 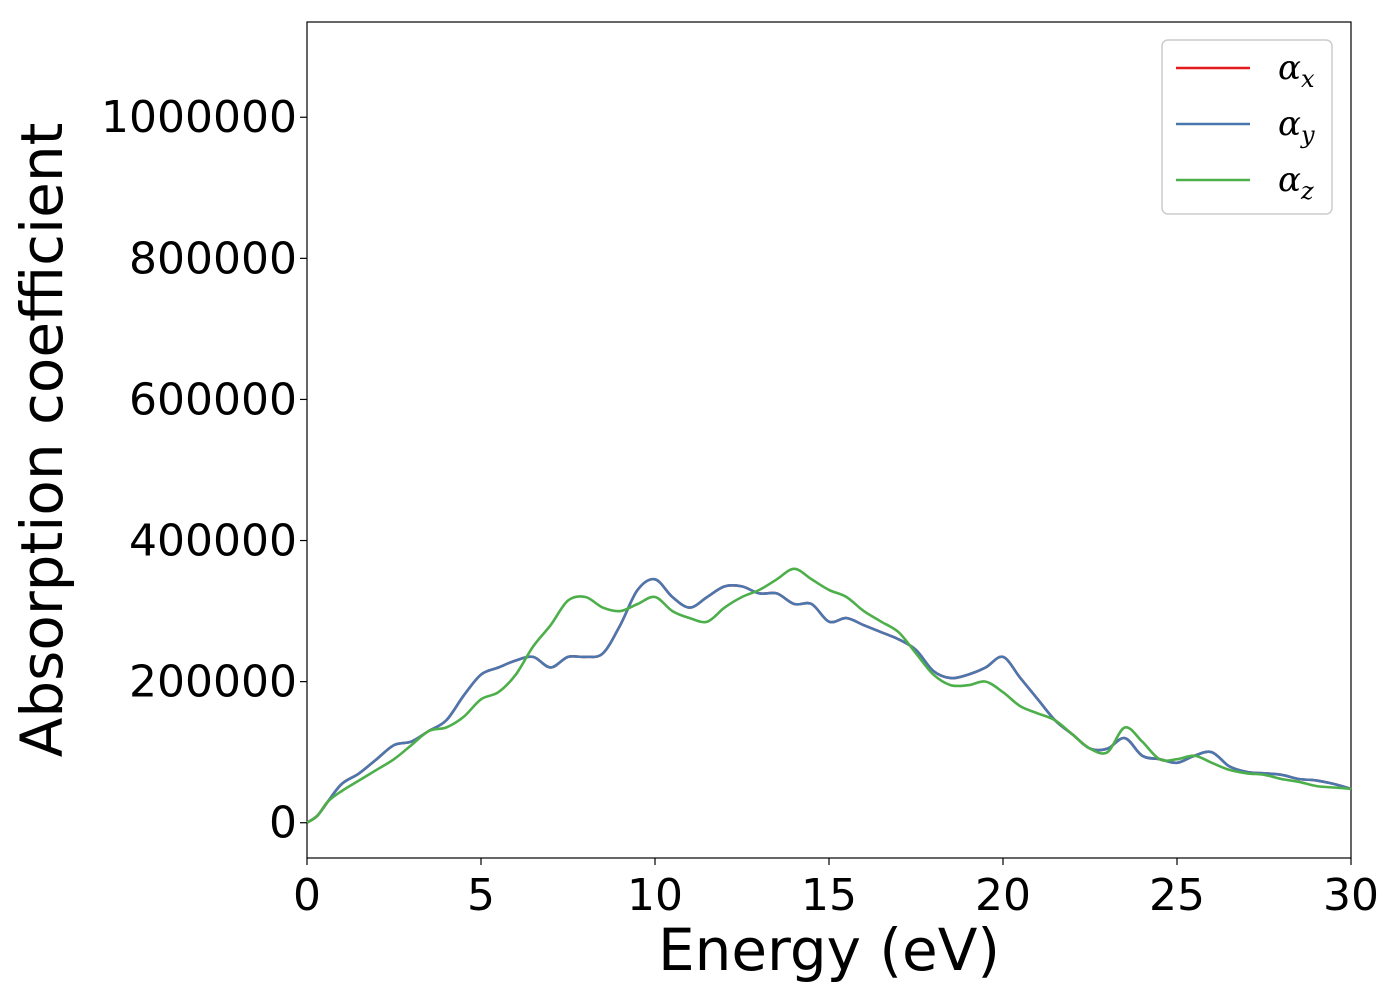 What do you see at coordinates (204, 470) in the screenshot?
I see `y-axis-ticks: 0 200000 400000 600000 800000 1000000` at bounding box center [204, 470].